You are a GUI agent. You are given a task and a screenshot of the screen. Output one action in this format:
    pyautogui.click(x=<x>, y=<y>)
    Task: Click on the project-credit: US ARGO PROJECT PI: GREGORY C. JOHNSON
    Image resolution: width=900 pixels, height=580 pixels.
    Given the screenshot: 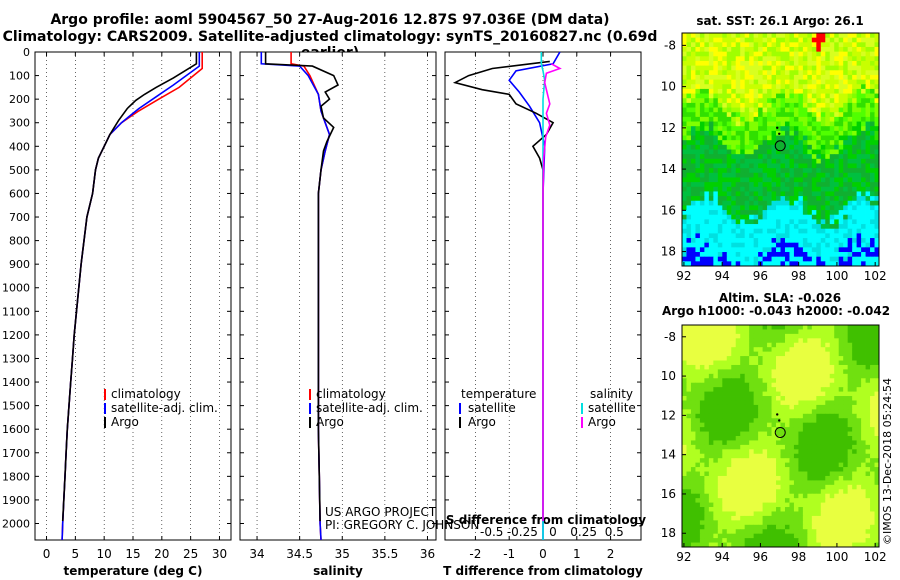 What is the action you would take?
    pyautogui.click(x=402, y=519)
    